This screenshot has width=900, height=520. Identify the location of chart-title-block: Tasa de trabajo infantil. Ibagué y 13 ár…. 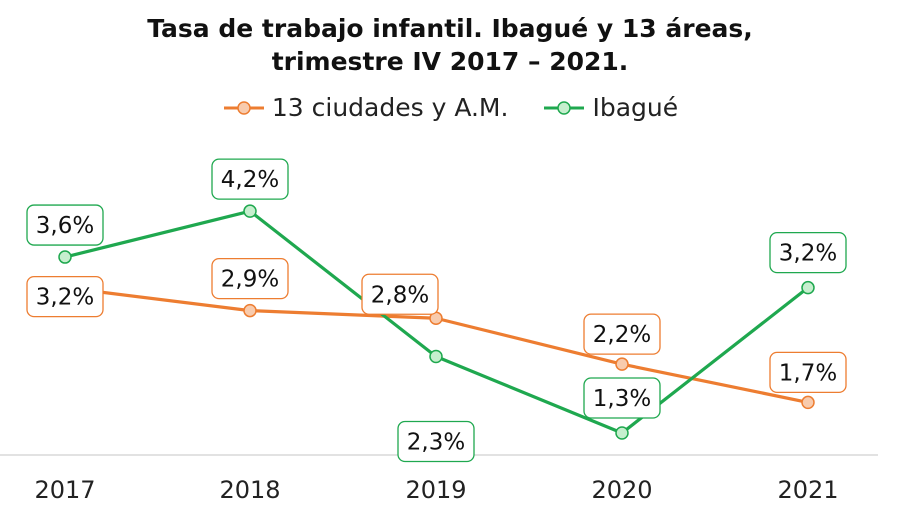
(450, 45).